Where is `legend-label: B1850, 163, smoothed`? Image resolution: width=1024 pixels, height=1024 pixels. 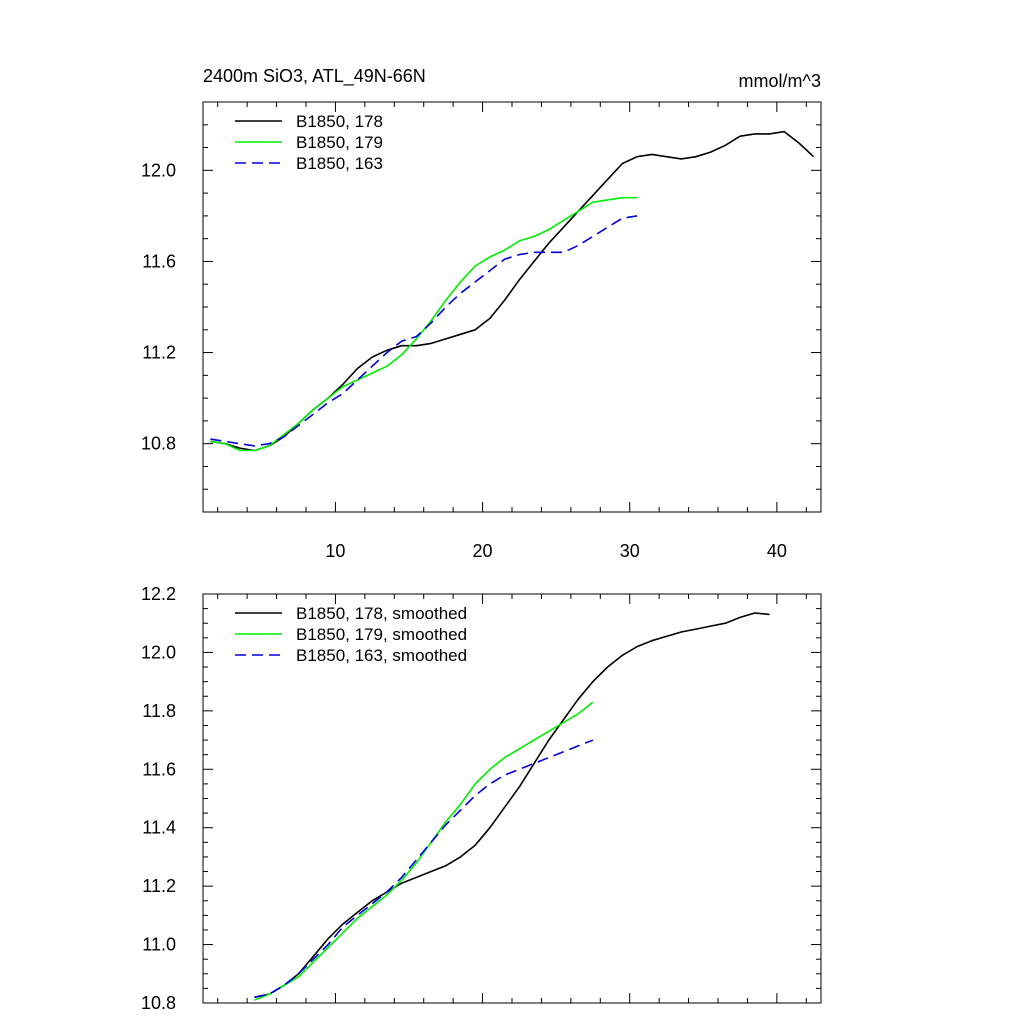 legend-label: B1850, 163, smoothed is located at coordinates (381, 655).